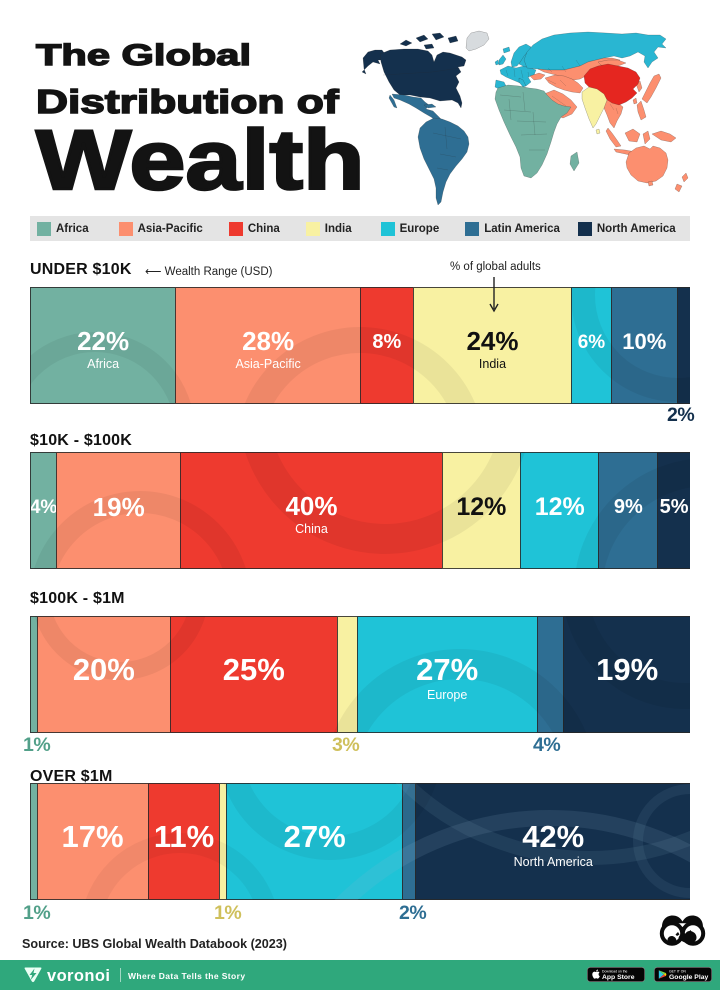 The image size is (720, 990). What do you see at coordinates (677, 972) in the screenshot?
I see `svg-text: GET IT ON` at bounding box center [677, 972].